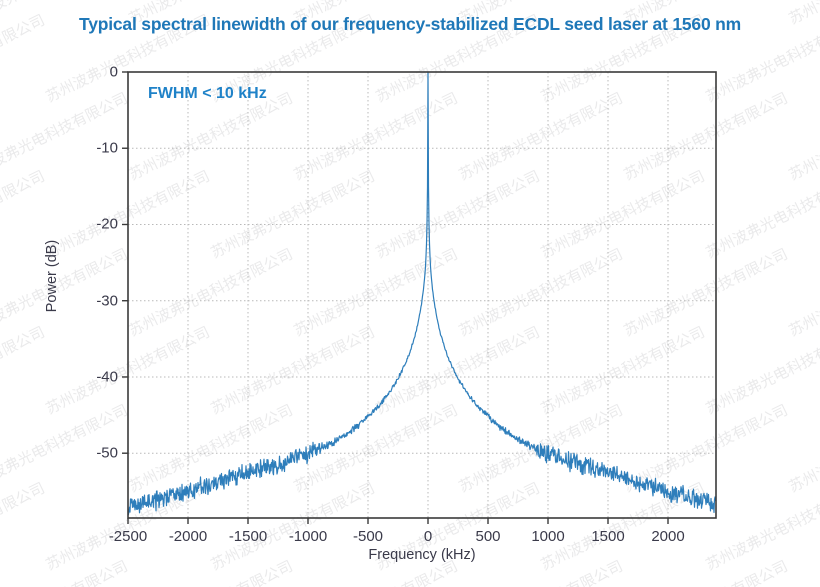 The image size is (820, 587). I want to click on x-tick-1: -2000, so click(188, 536).